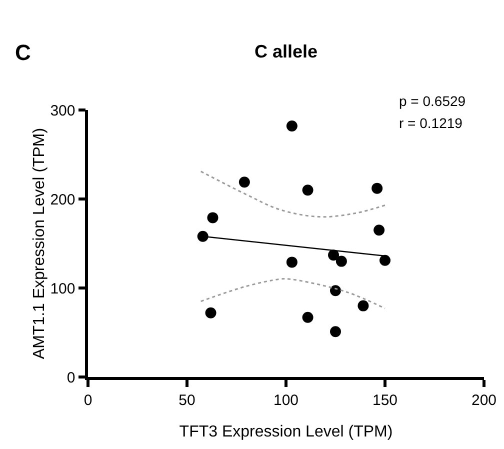  What do you see at coordinates (432, 101) in the screenshot?
I see `text: p = 0.6529` at bounding box center [432, 101].